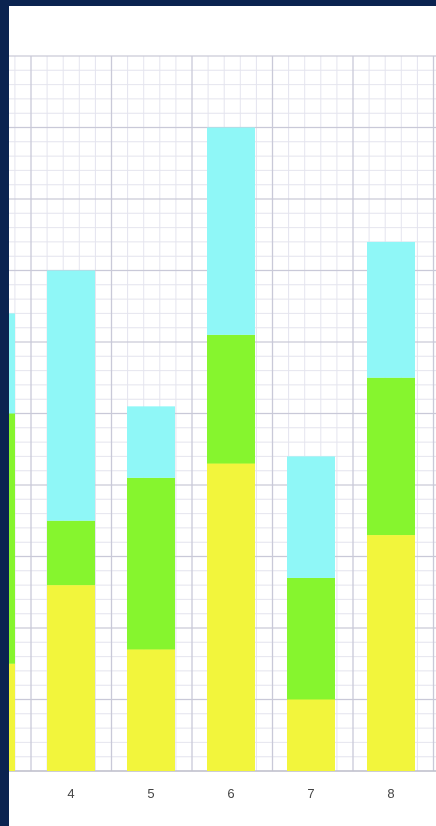 The width and height of the screenshot is (436, 826). What do you see at coordinates (390, 793) in the screenshot?
I see `x-tick-label-8: 8` at bounding box center [390, 793].